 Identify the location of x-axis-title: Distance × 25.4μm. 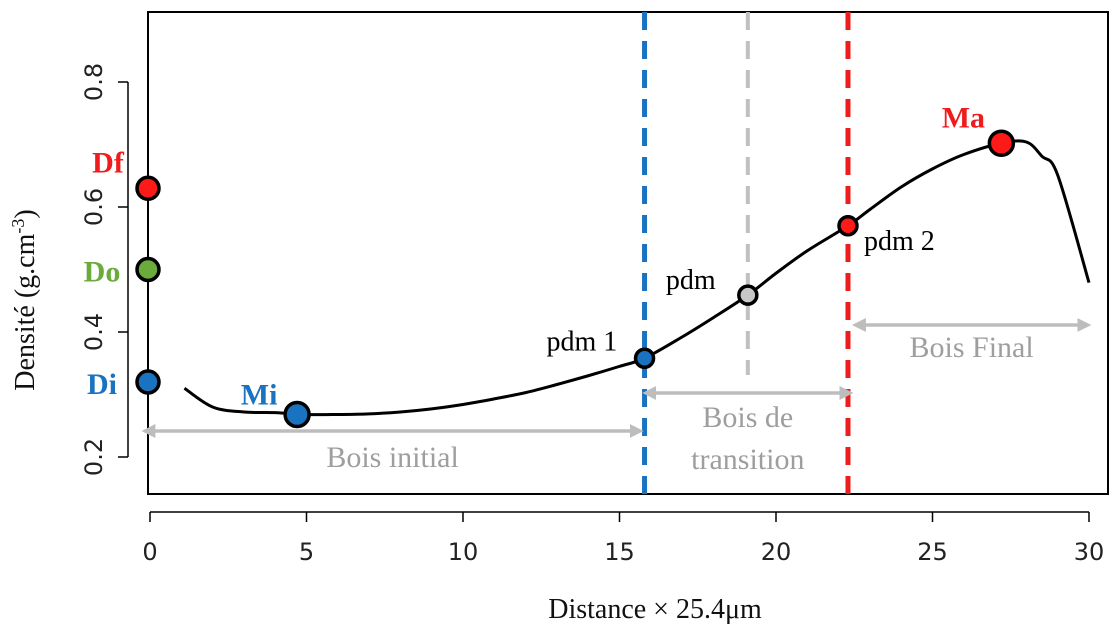
(655, 609).